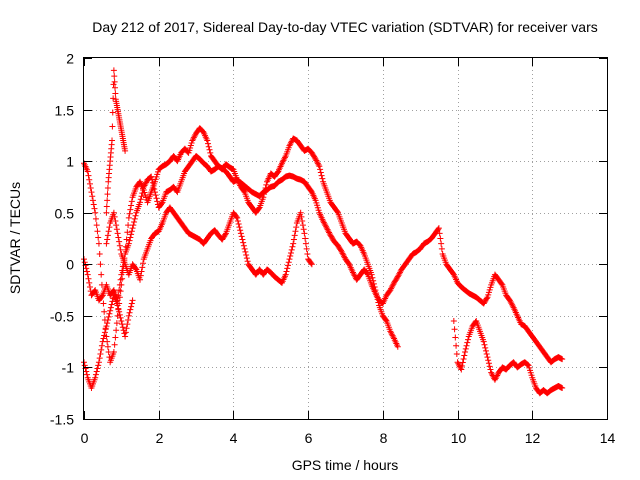 The height and width of the screenshot is (480, 640). I want to click on series-track-e, so click(116, 141).